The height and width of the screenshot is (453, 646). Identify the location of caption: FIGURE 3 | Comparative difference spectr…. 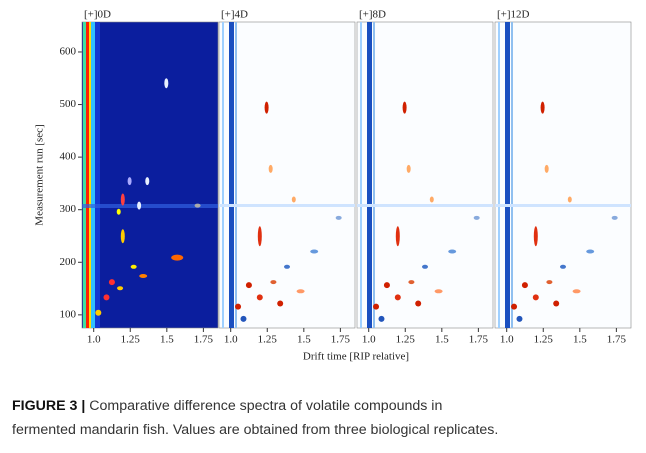
(324, 418).